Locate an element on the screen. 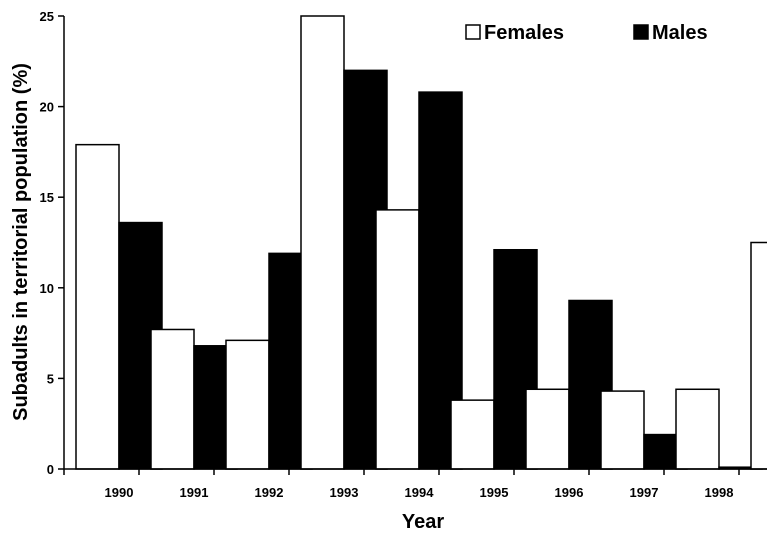 This screenshot has width=767, height=533. bar-females-1995 is located at coordinates (472, 434).